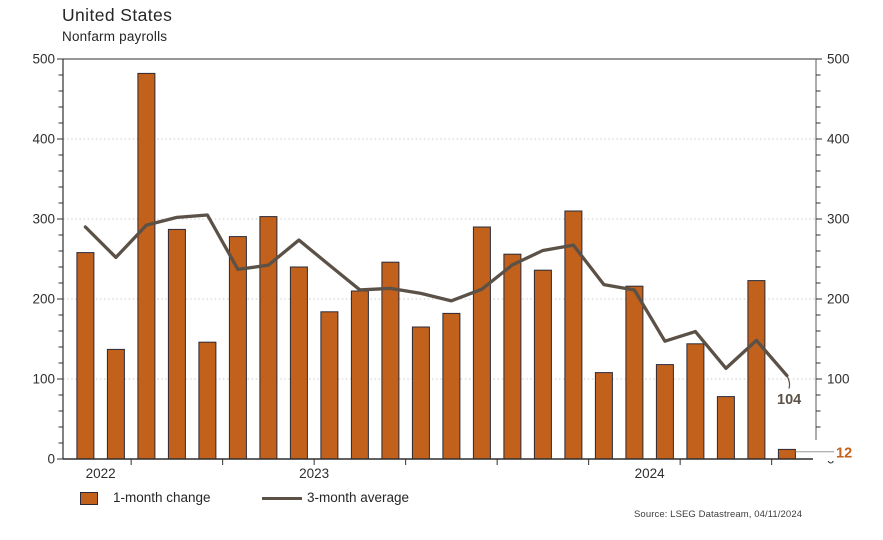 Image resolution: width=883 pixels, height=540 pixels. Describe the element at coordinates (358, 497) in the screenshot. I see `legend-line-label: 3-month average` at that location.